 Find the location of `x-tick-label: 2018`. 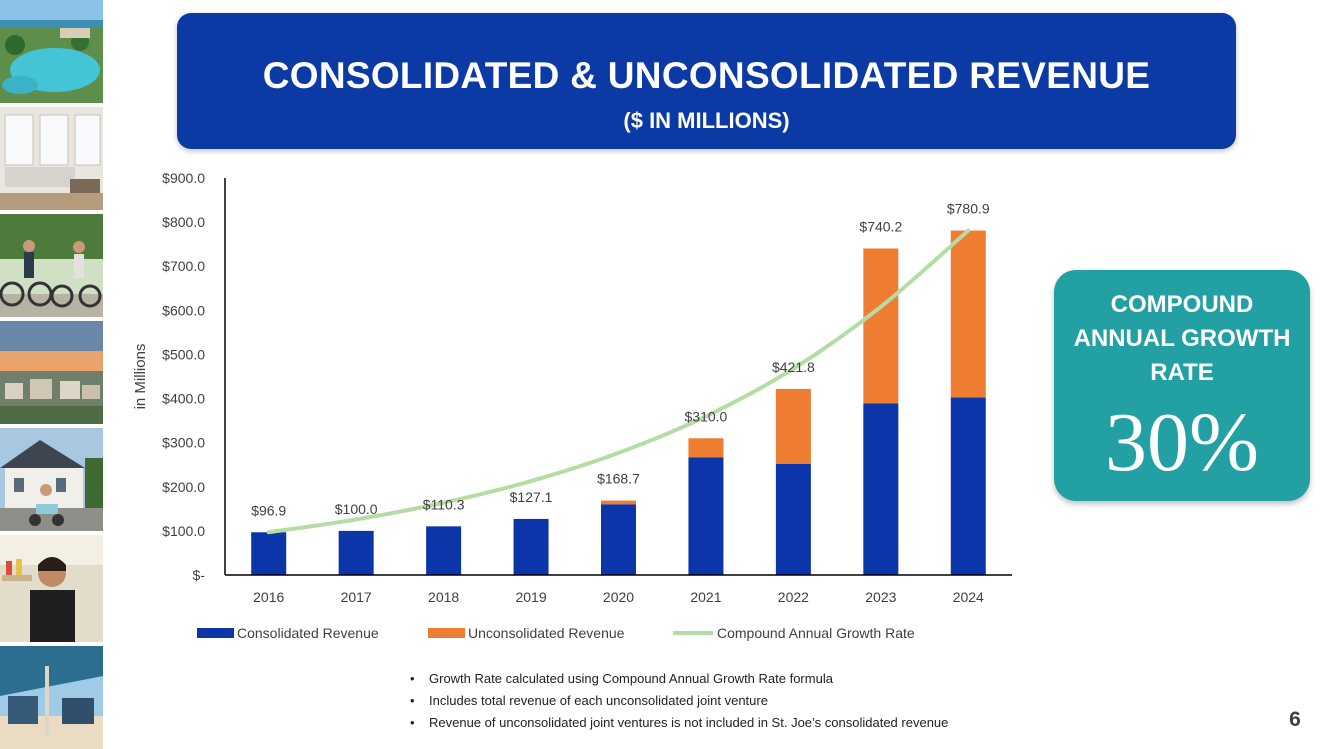

x-tick-label: 2018 is located at coordinates (443, 597).